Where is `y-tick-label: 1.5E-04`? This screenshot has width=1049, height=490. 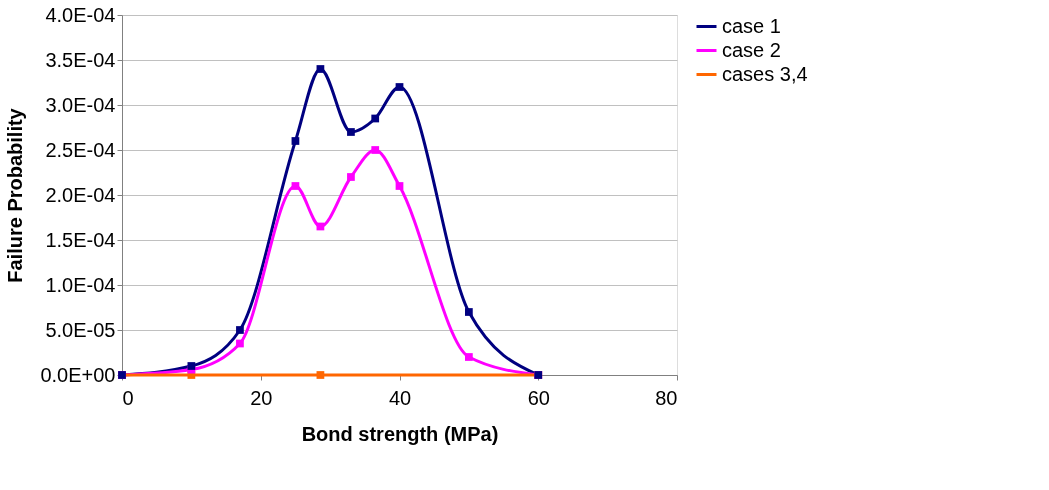 y-tick-label: 1.5E-04 is located at coordinates (80, 239).